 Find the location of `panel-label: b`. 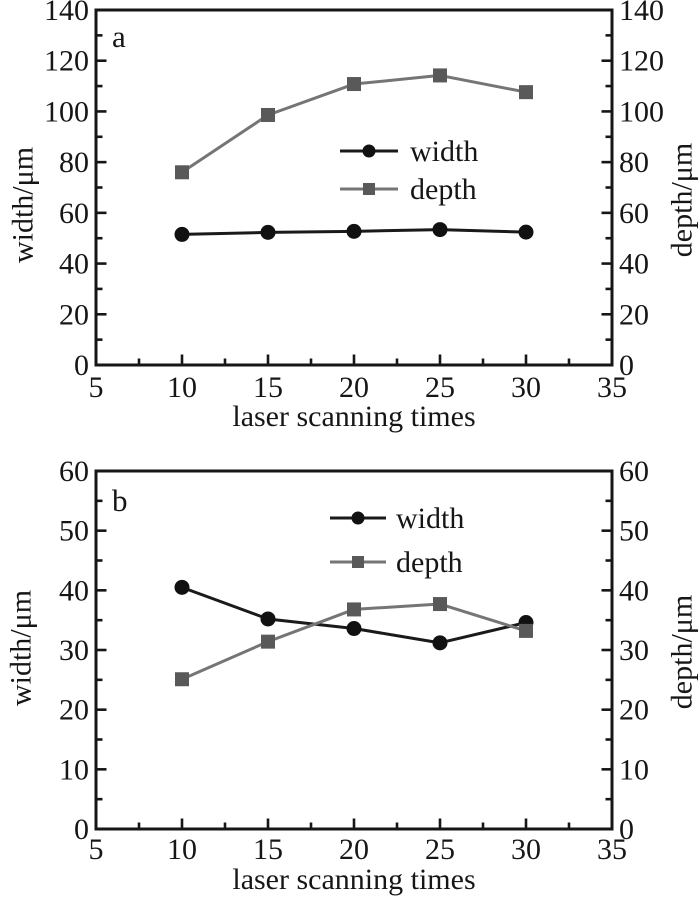

panel-label: b is located at coordinates (120, 500).